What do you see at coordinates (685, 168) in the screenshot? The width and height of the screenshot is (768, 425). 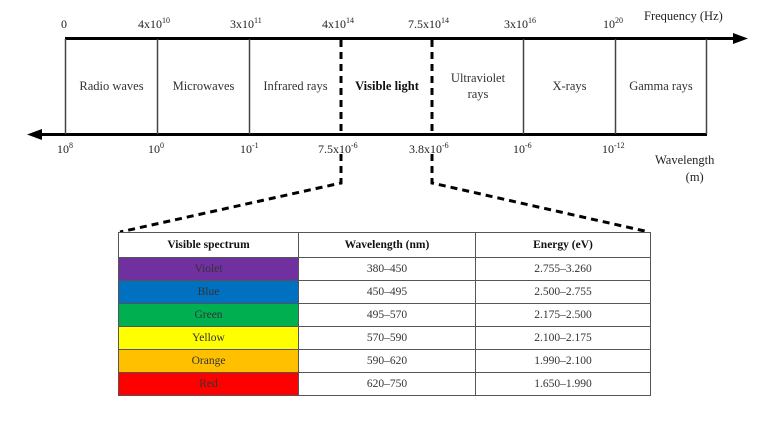 I see `wavelength-axis-label: Wavelength (m)` at bounding box center [685, 168].